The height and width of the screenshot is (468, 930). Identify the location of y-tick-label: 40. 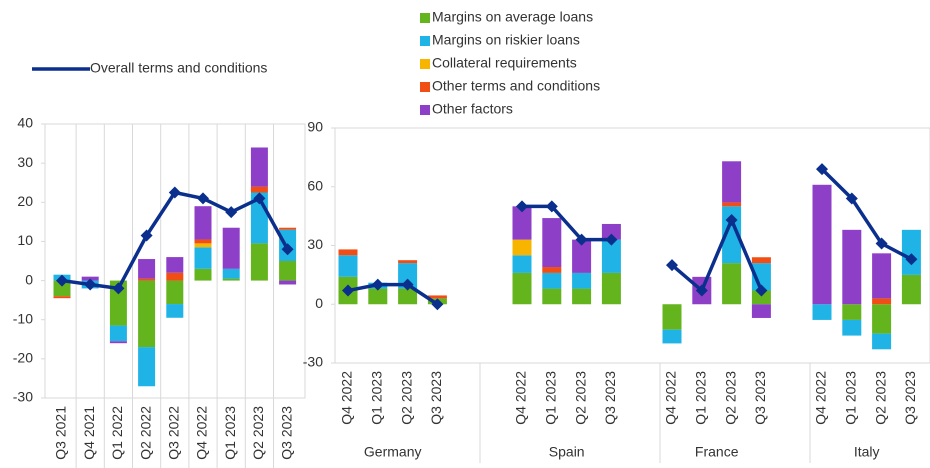
(25, 123).